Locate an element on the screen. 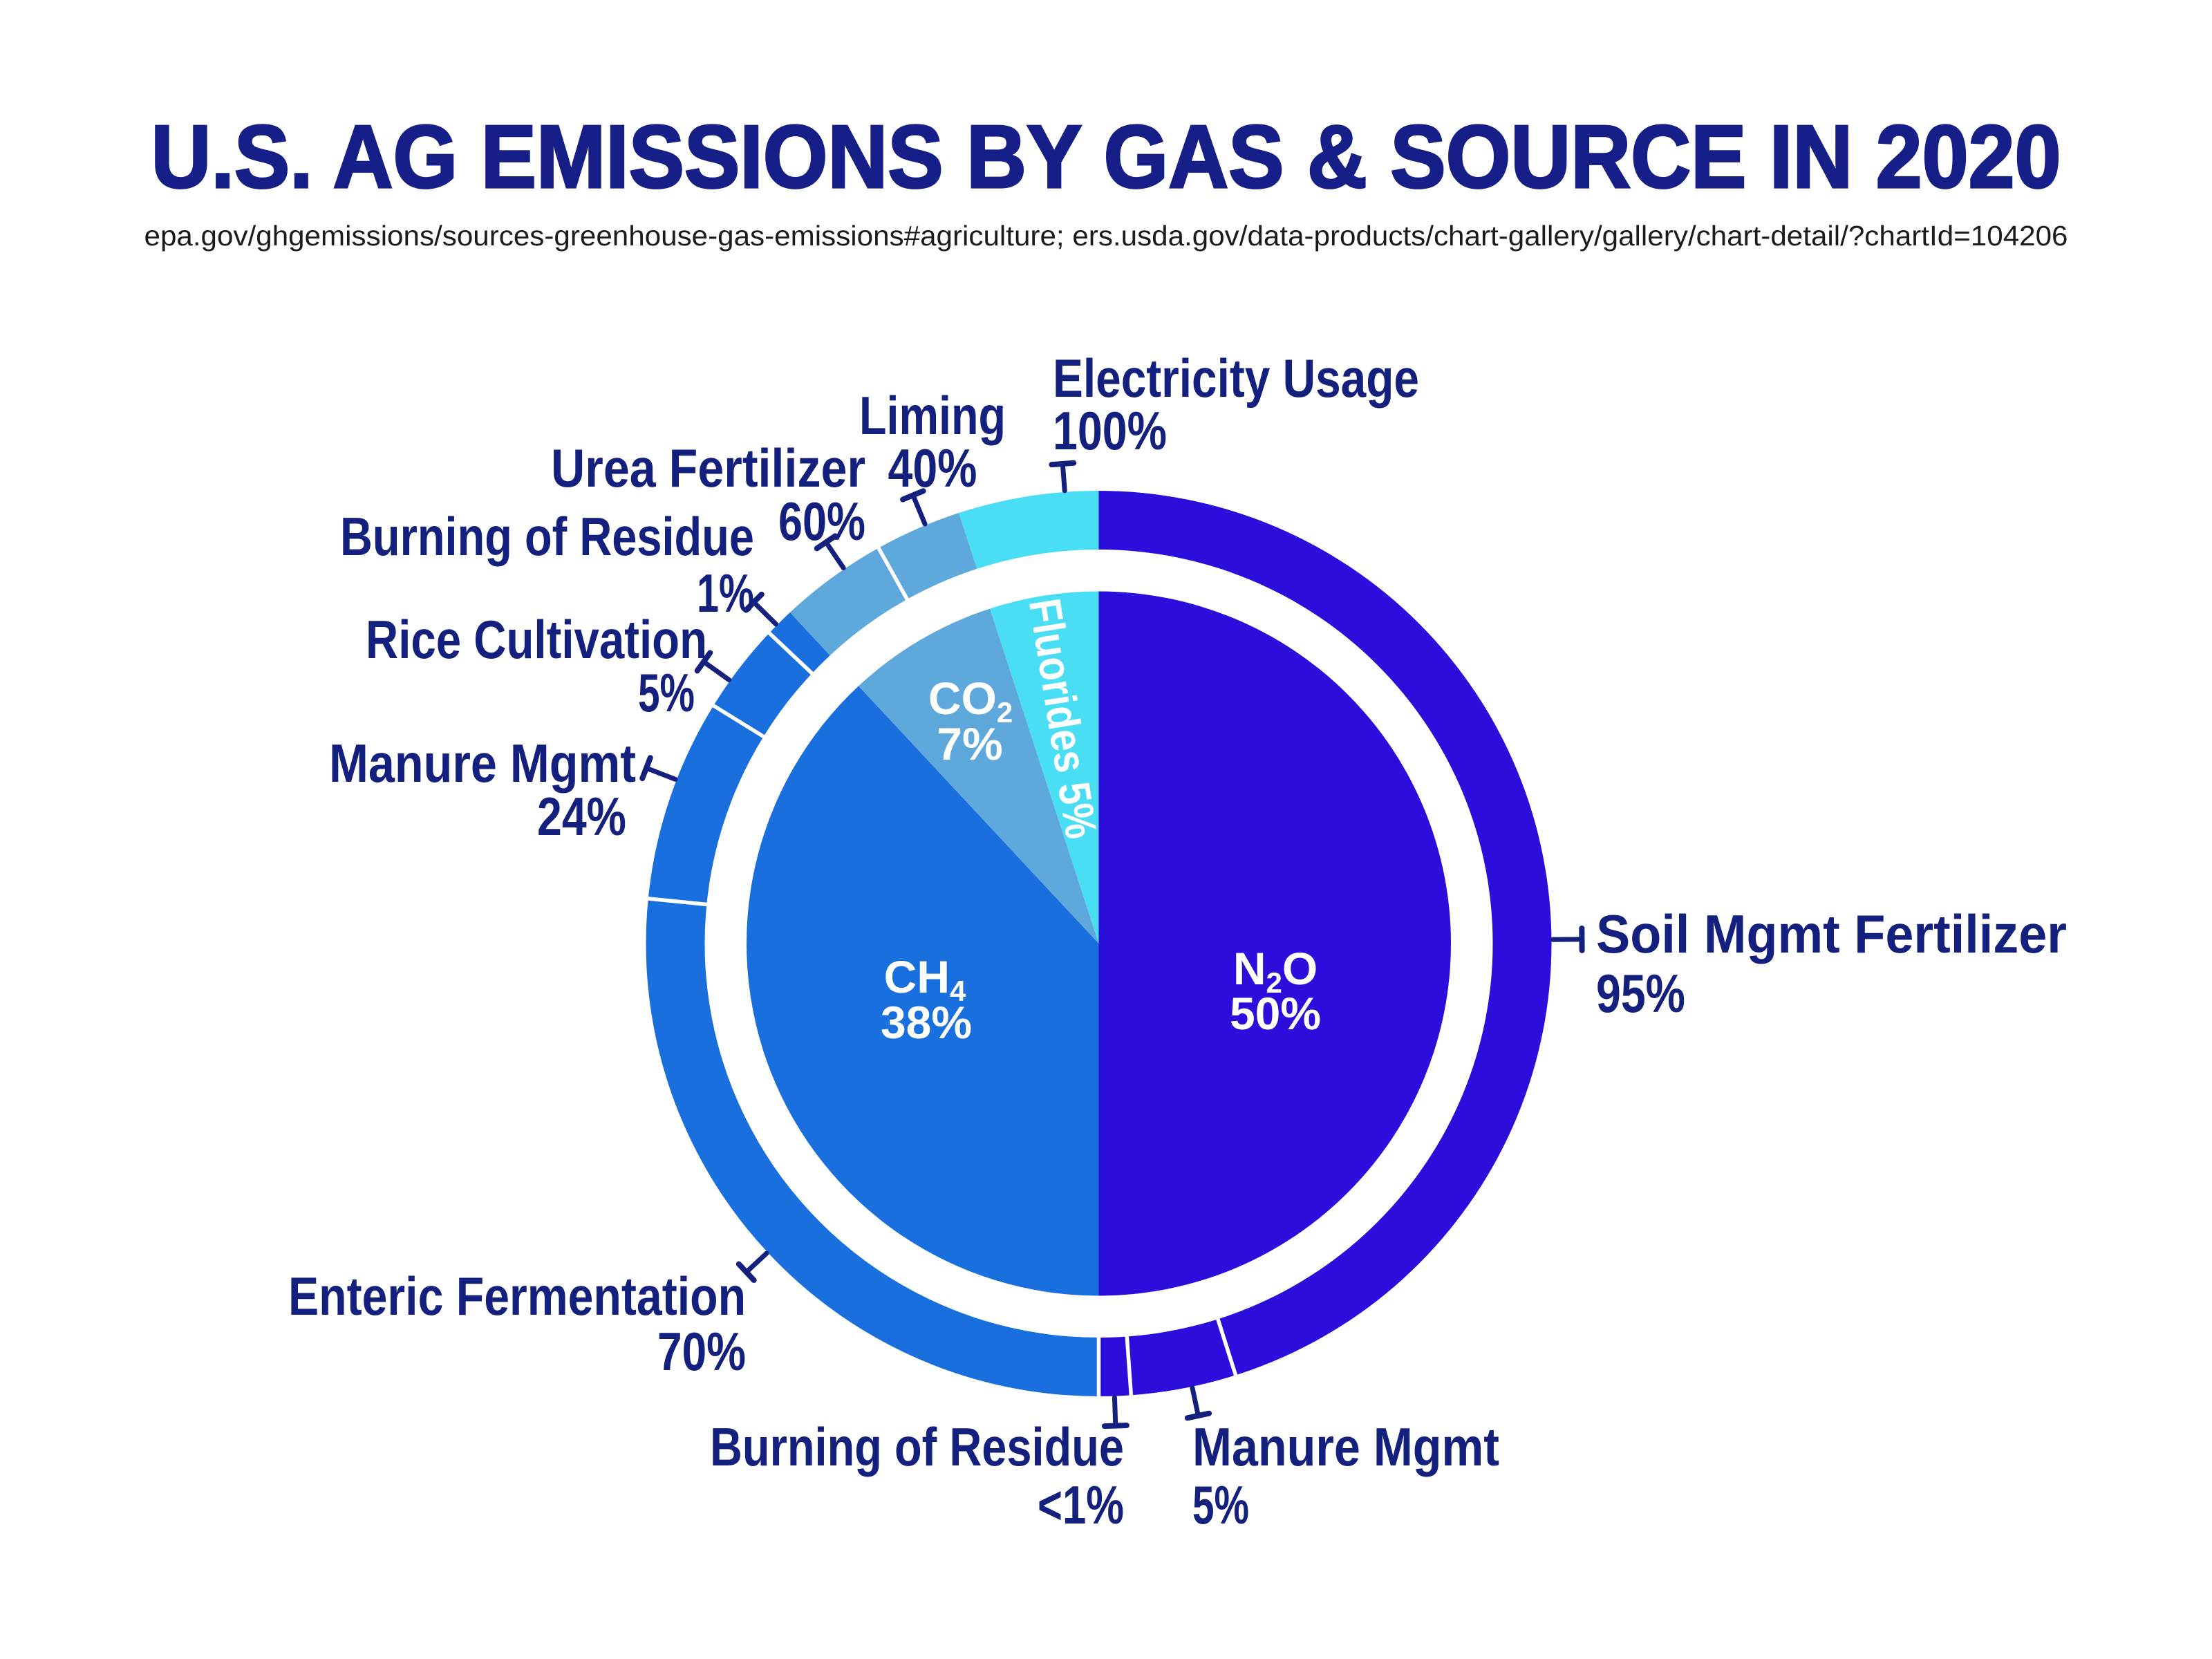  svg-text: 60% is located at coordinates (821, 521).